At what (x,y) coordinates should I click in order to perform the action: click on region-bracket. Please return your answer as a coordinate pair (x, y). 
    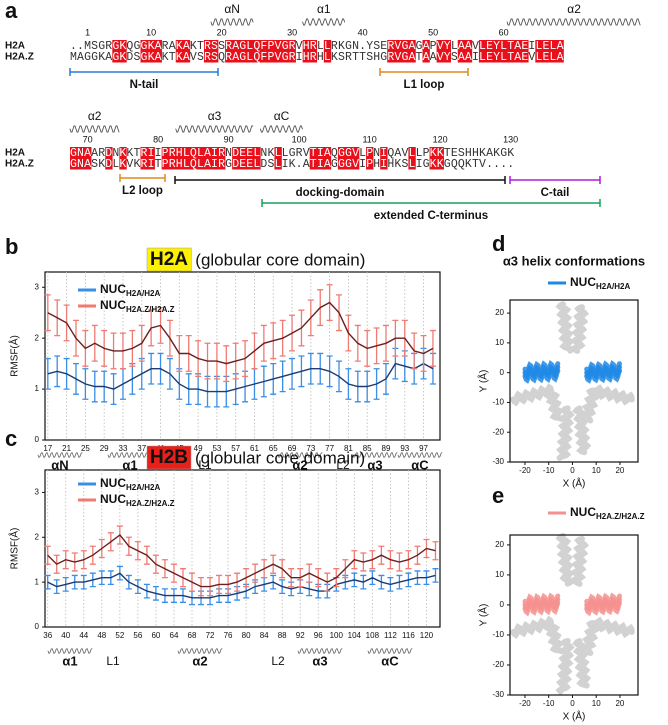
    Looking at the image, I should click on (431, 203).